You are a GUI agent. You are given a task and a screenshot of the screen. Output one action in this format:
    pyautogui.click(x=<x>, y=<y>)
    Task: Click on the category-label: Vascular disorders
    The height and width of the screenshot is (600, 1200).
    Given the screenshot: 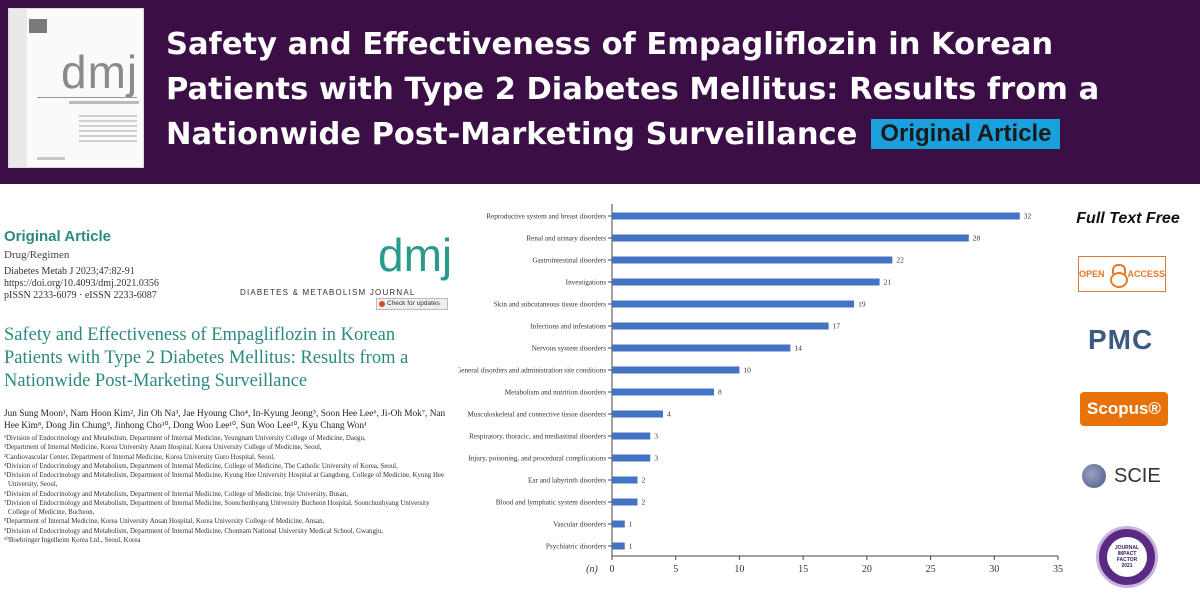 What is the action you would take?
    pyautogui.click(x=579, y=525)
    